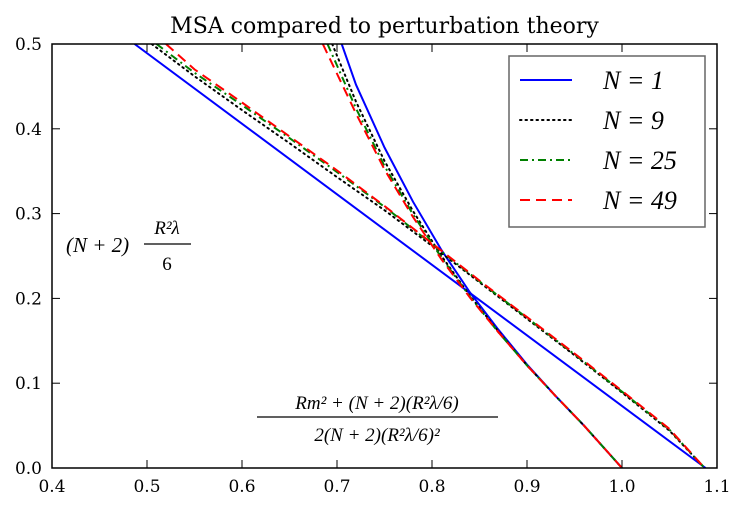  I want to click on legend-label-n25: N = 25, so click(639, 160).